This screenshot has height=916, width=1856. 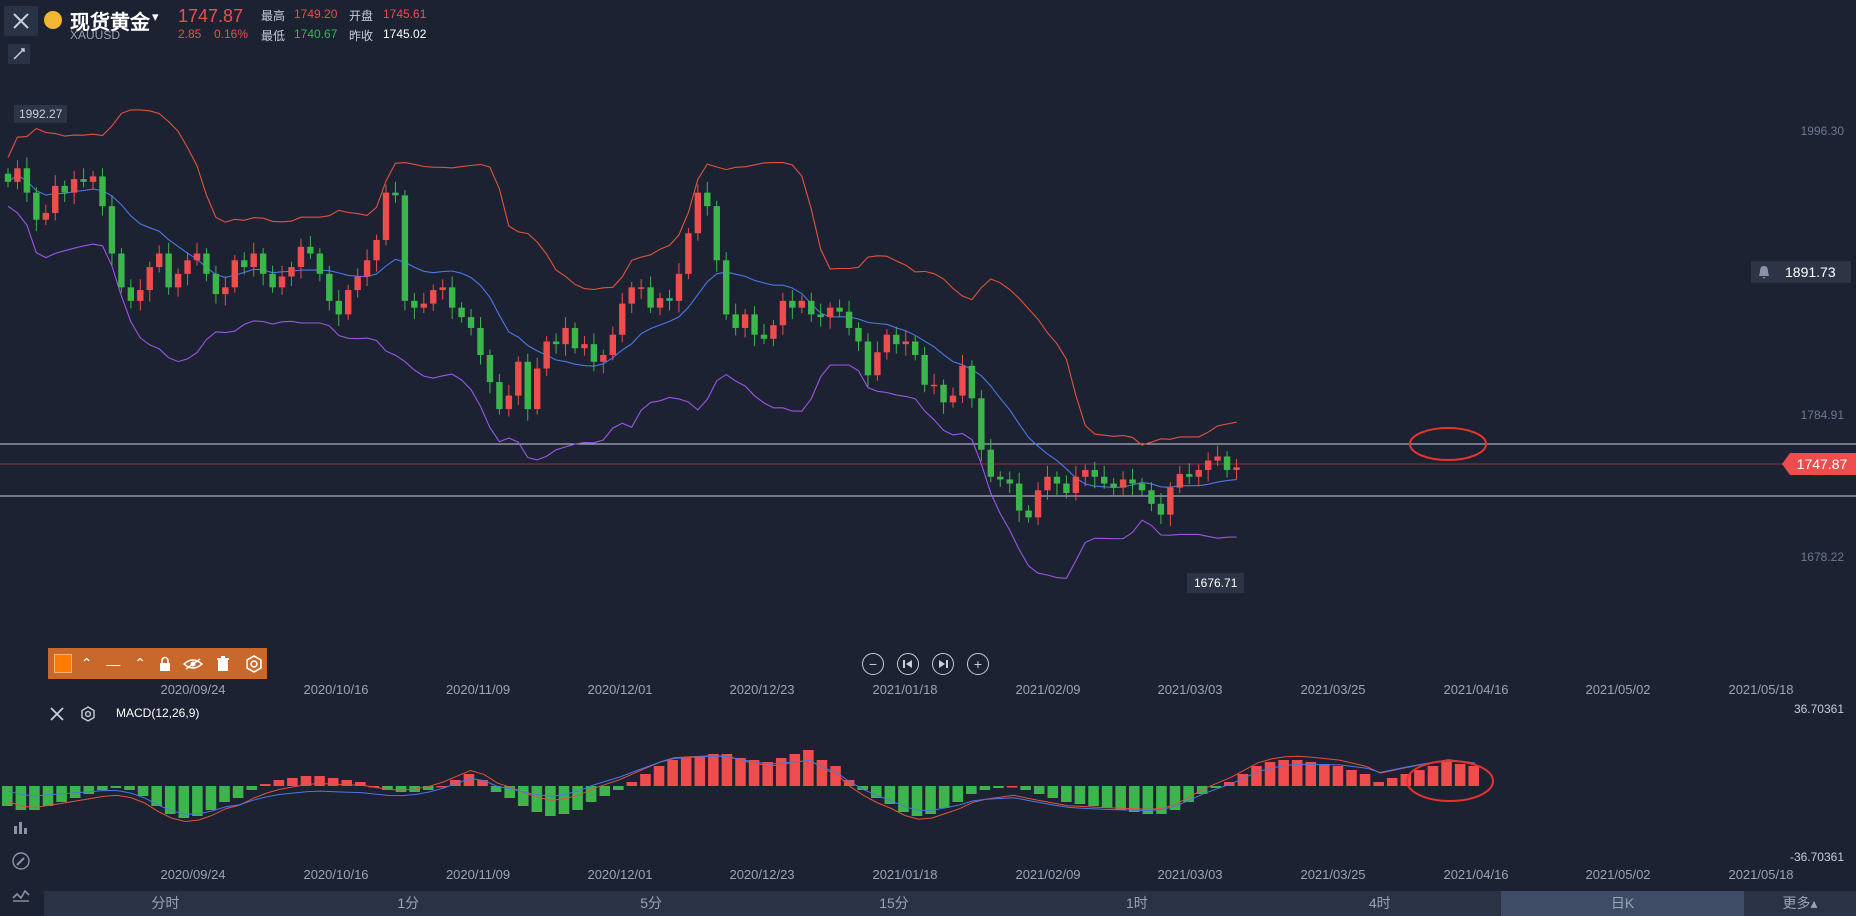 What do you see at coordinates (110, 23) in the screenshot?
I see `symbol-name: 现货黄金` at bounding box center [110, 23].